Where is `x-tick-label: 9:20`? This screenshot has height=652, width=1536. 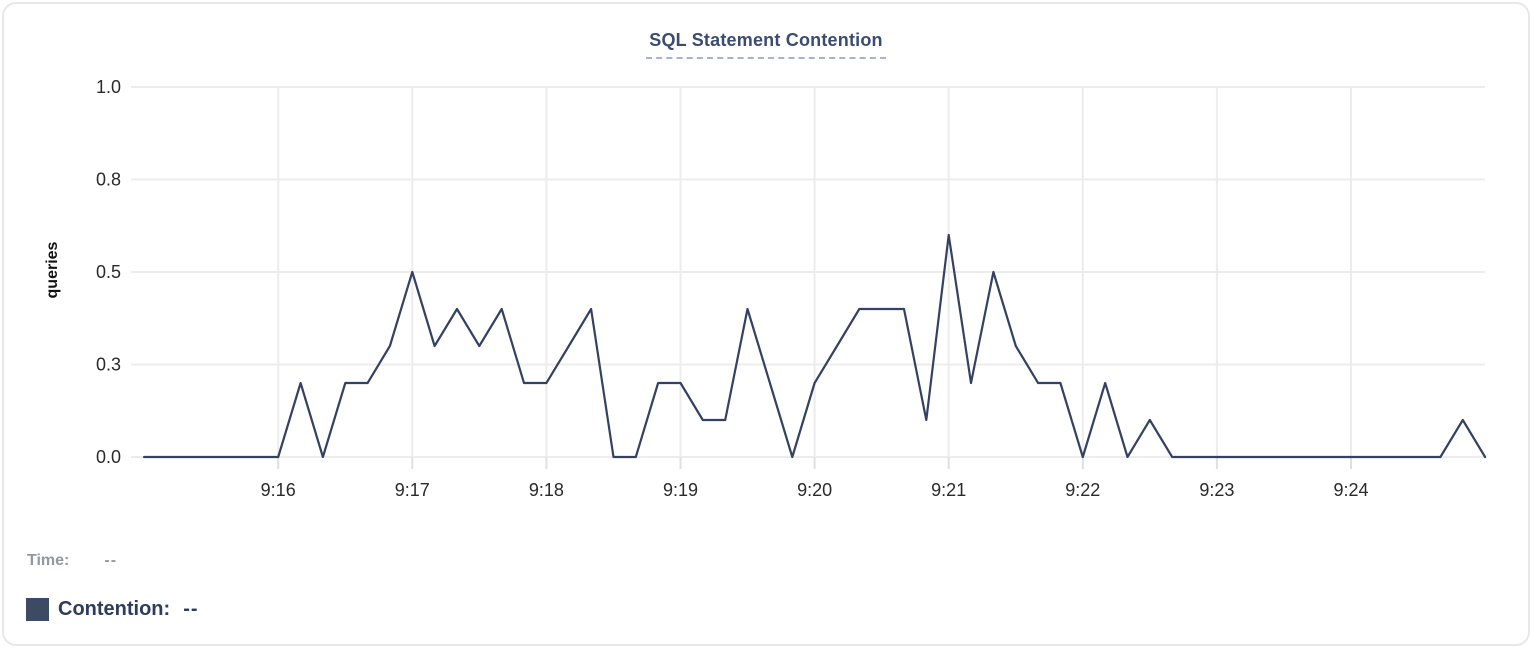 x-tick-label: 9:20 is located at coordinates (814, 490).